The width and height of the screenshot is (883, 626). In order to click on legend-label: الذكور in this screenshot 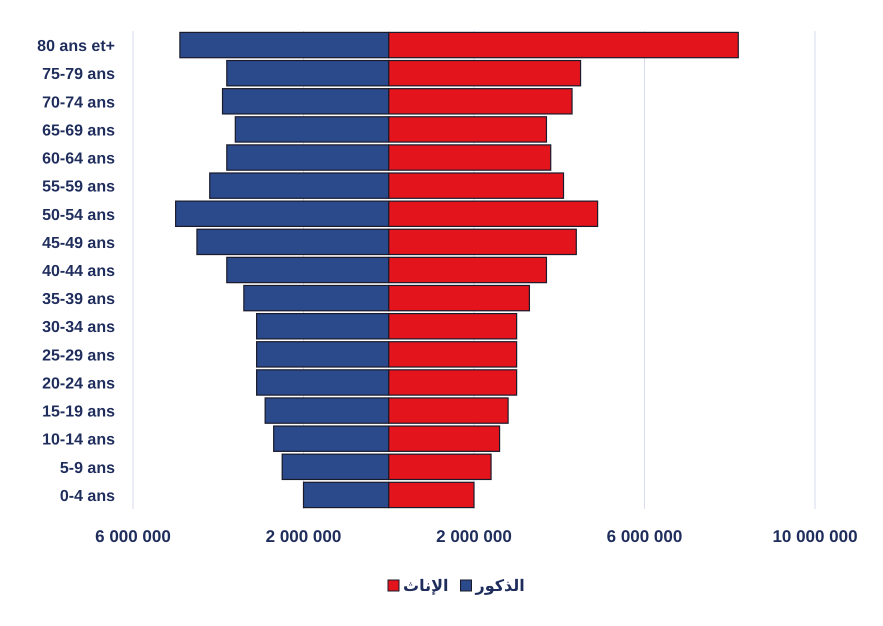, I will do `click(499, 586)`.